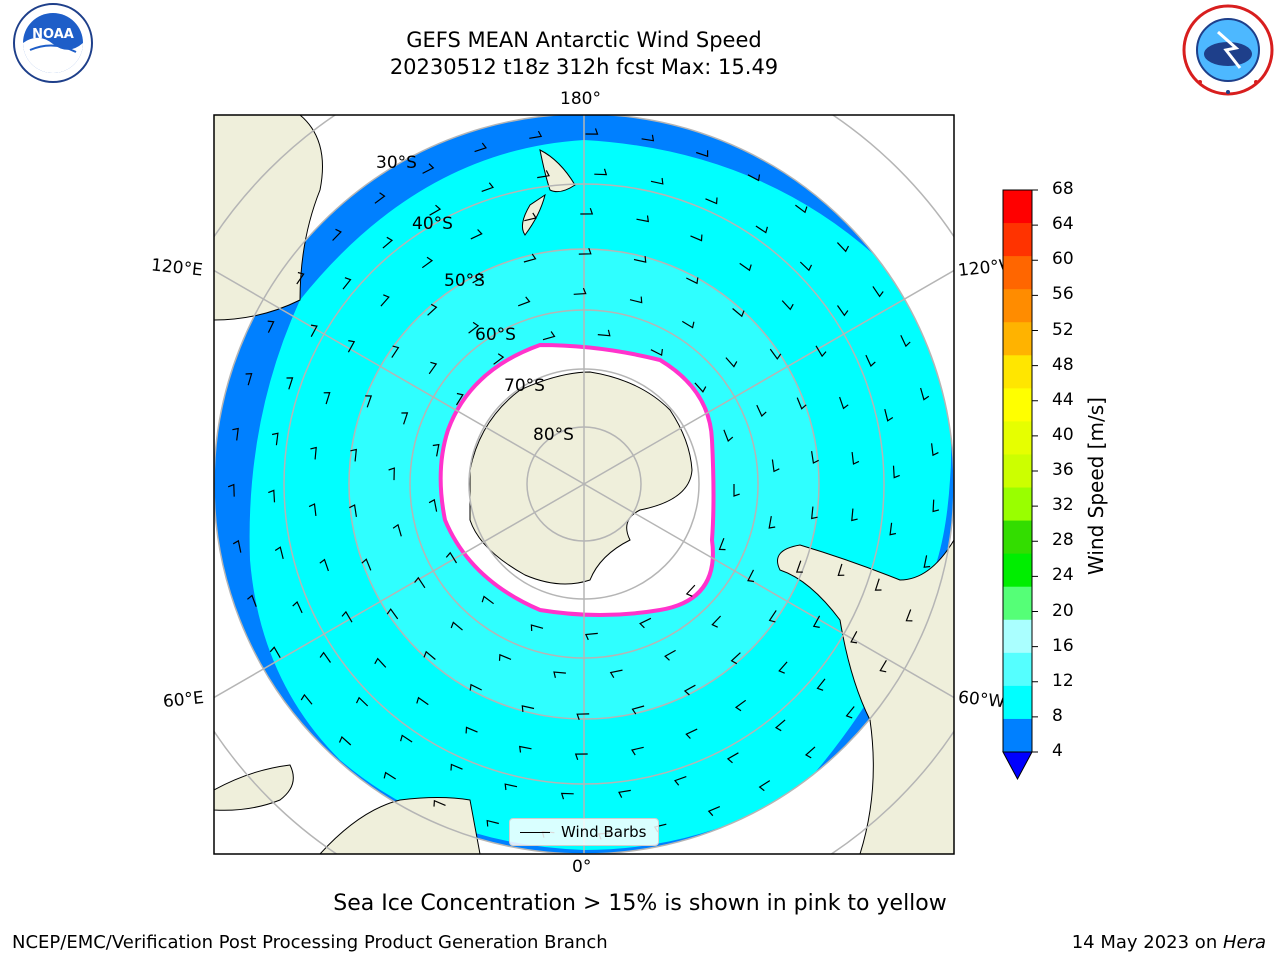 The height and width of the screenshot is (960, 1280). Describe the element at coordinates (1063, 329) in the screenshot. I see `colorbar-tick-label: 52` at that location.